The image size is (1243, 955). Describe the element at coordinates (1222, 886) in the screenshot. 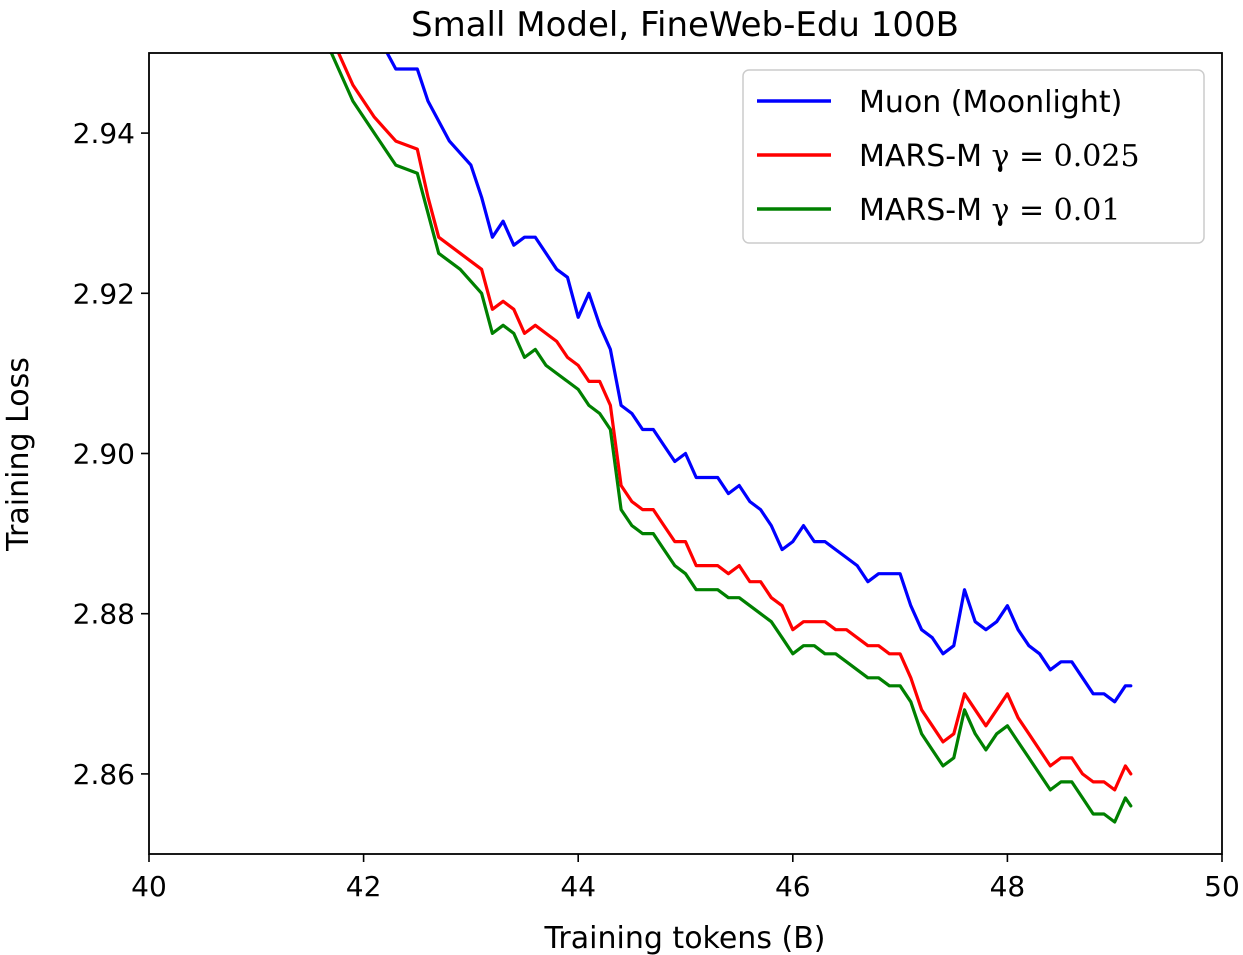

I see `x-tick-label: 50` at that location.